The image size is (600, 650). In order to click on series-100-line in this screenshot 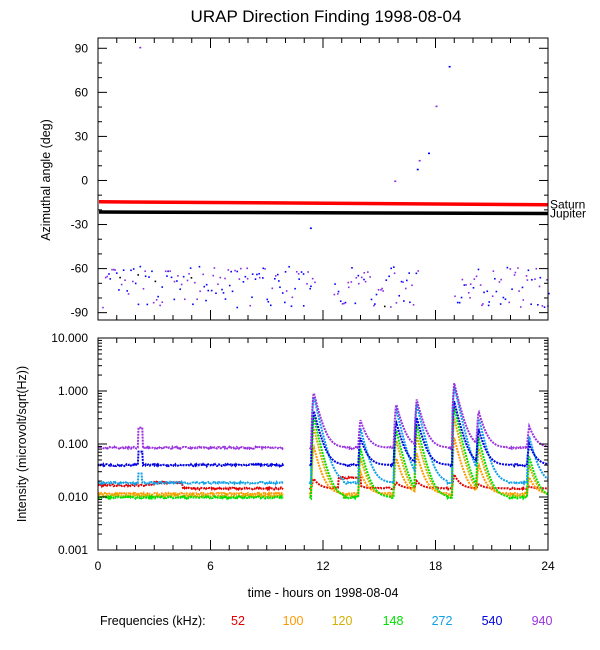, I will do `click(428, 467)`.